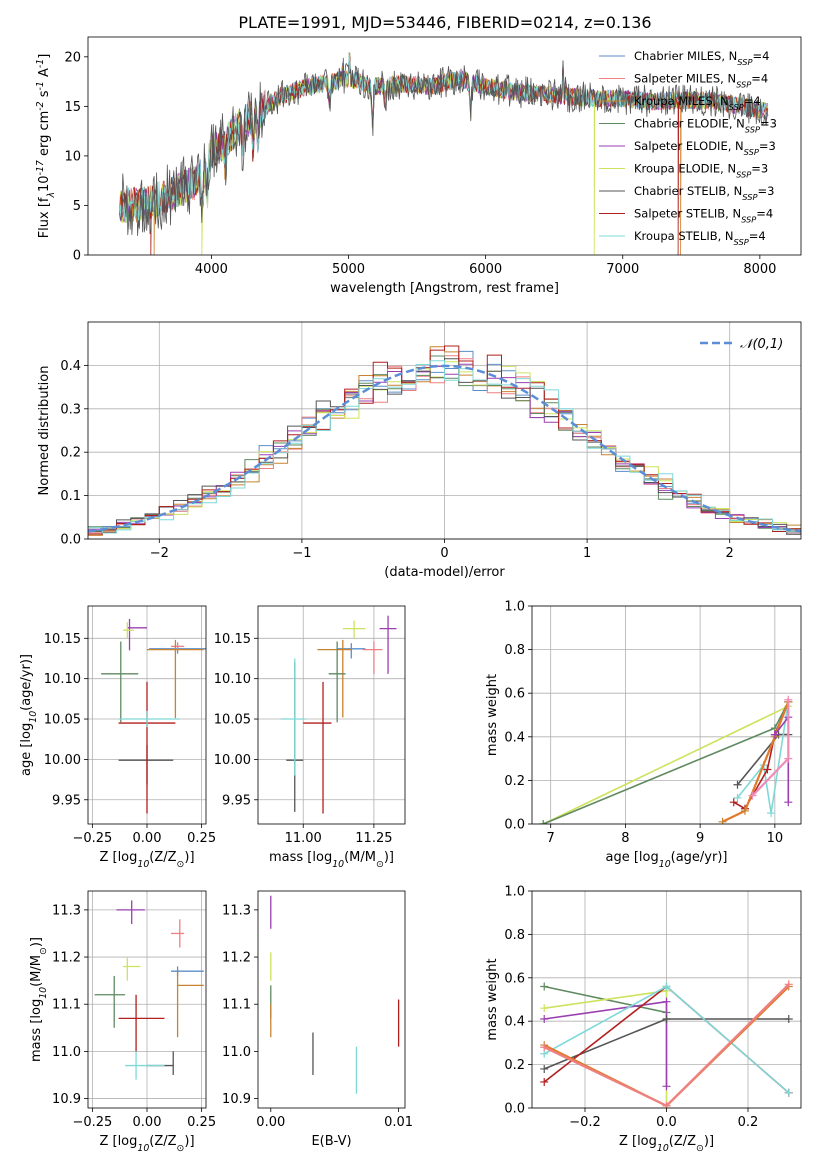  I want to click on age-vs-Z-ytick-label-4: 10.15, so click(62, 639).